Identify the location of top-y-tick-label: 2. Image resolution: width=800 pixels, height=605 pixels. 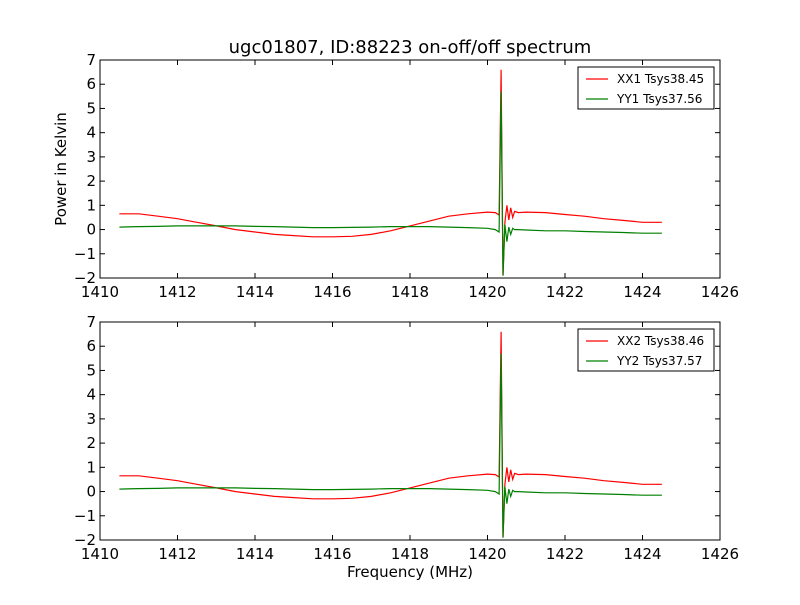
(91, 181).